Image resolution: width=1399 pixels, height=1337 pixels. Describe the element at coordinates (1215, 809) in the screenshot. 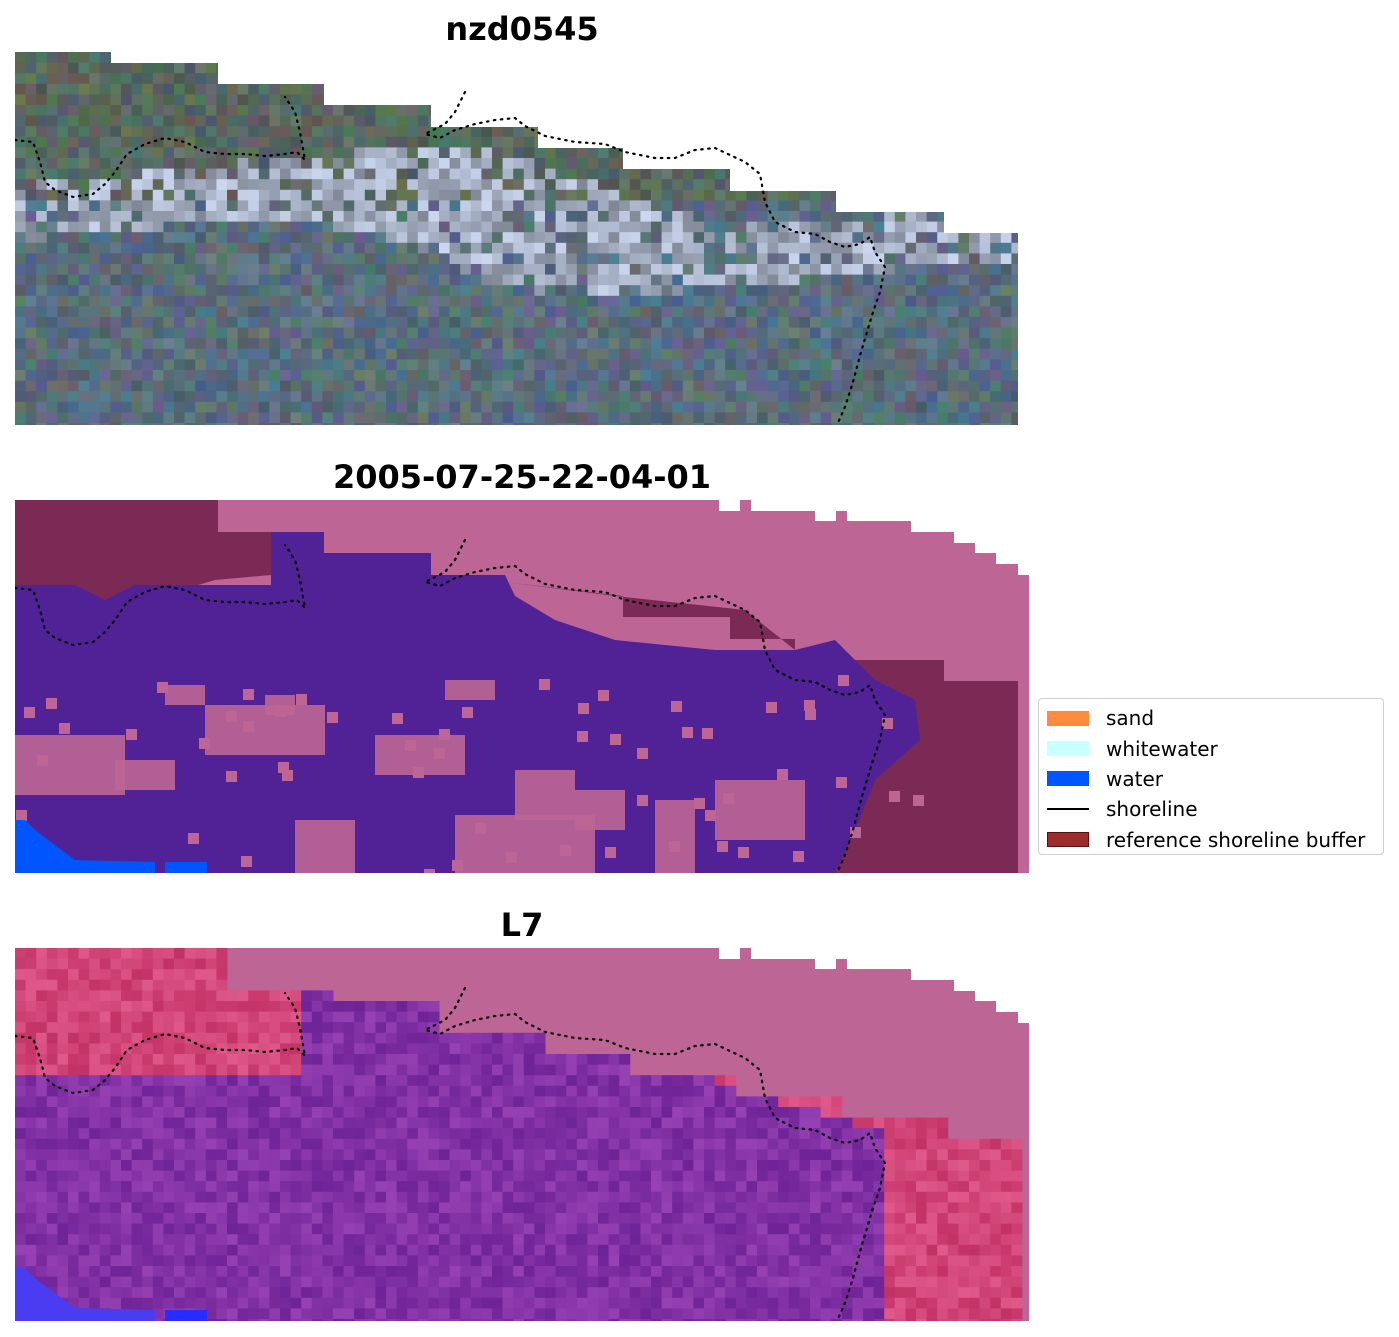

I see `legend-item-shoreline: shoreline` at that location.